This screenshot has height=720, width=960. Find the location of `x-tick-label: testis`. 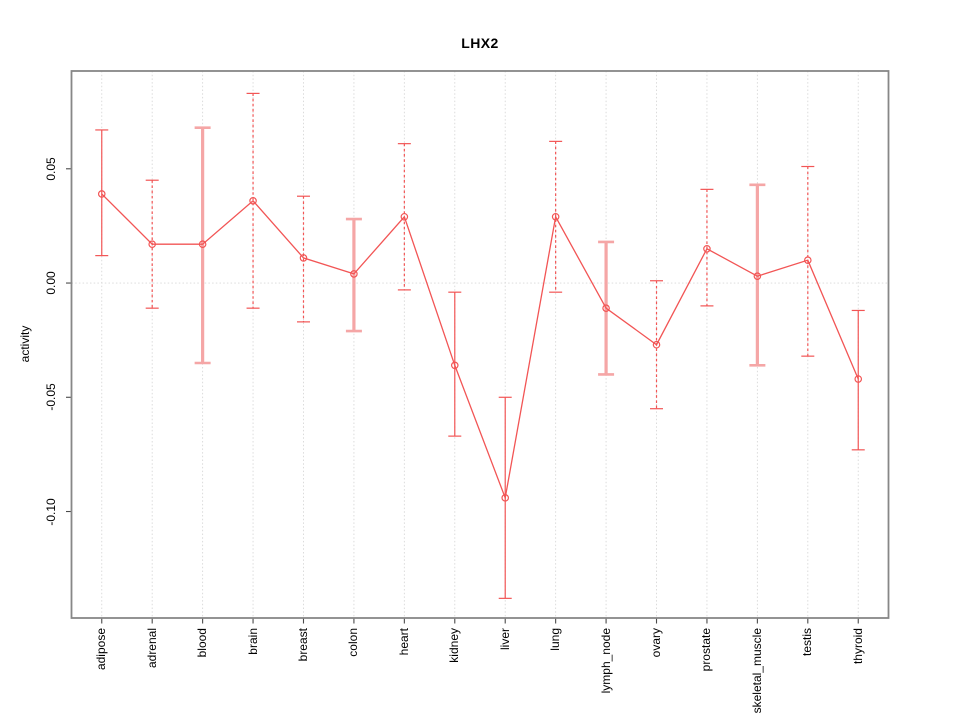

x-tick-label: testis is located at coordinates (807, 642).